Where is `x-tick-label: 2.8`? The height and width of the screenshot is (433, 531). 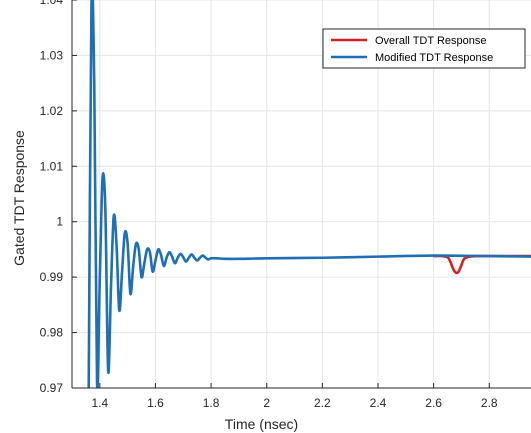 x-tick-label: 2.8 is located at coordinates (489, 403).